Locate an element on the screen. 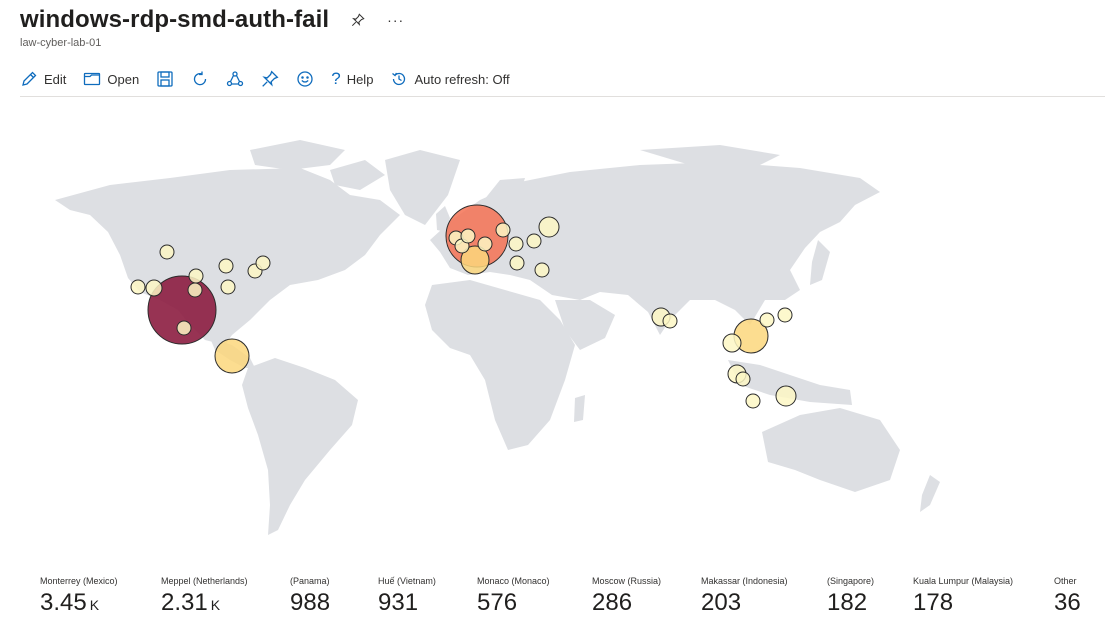 The height and width of the screenshot is (640, 1105). feedback-button is located at coordinates (305, 79).